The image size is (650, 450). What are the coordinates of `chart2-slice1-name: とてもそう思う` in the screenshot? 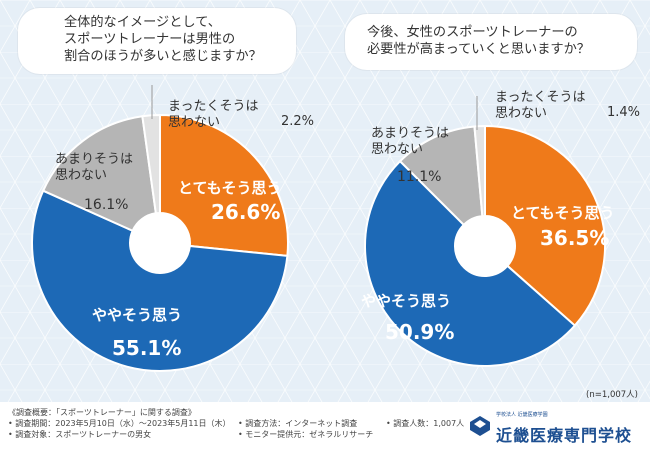 It's located at (563, 213).